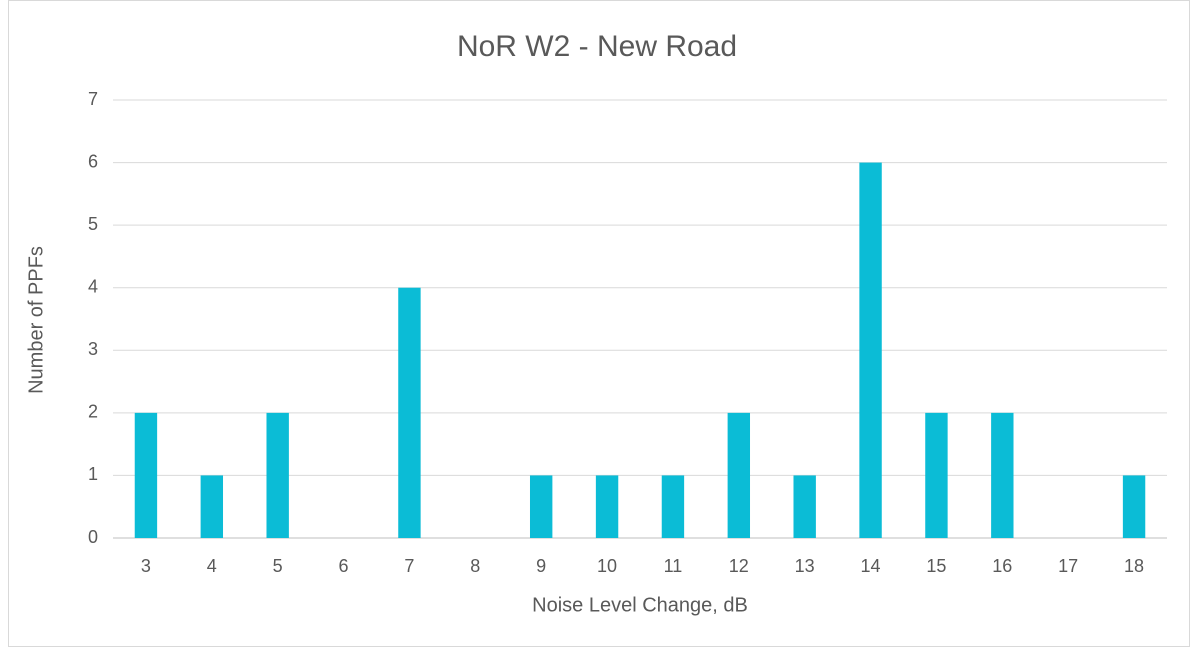  I want to click on y-tick-label: 1, so click(93, 474).